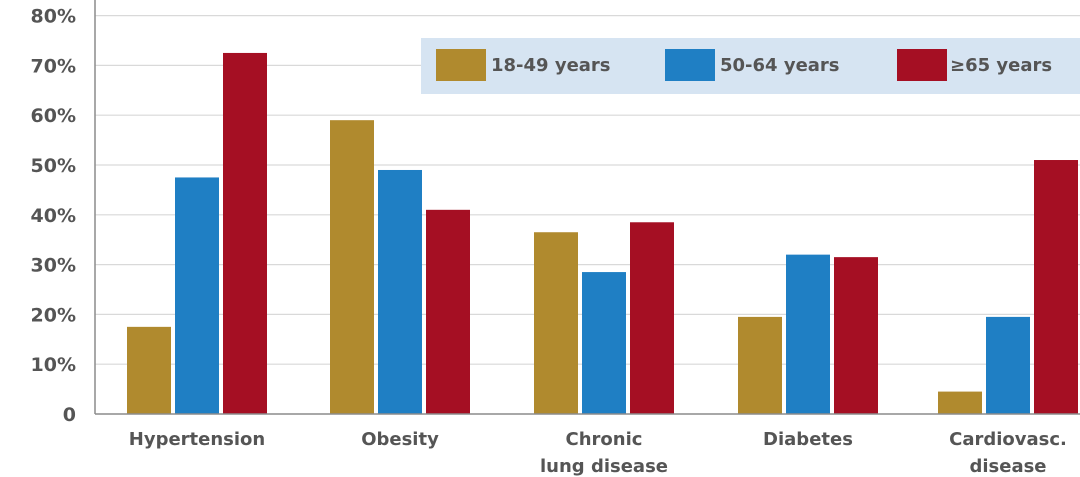 The width and height of the screenshot is (1080, 477). Describe the element at coordinates (604, 466) in the screenshot. I see `x-category-label: lung disease` at that location.